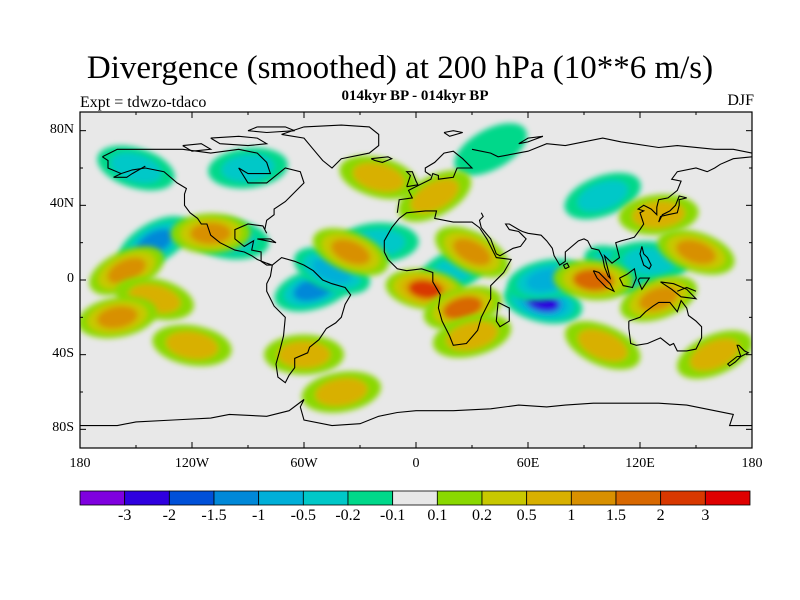 The height and width of the screenshot is (600, 800). I want to click on colorbar-label: 0.2, so click(482, 515).